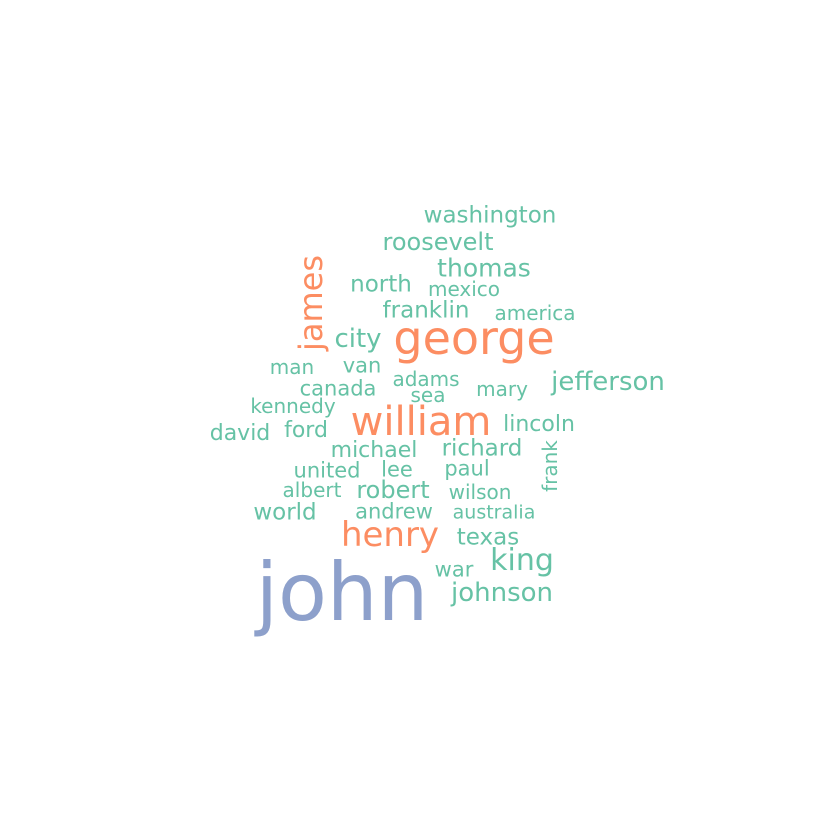 The image size is (840, 840). Describe the element at coordinates (306, 430) in the screenshot. I see `word-ford: ford` at that location.